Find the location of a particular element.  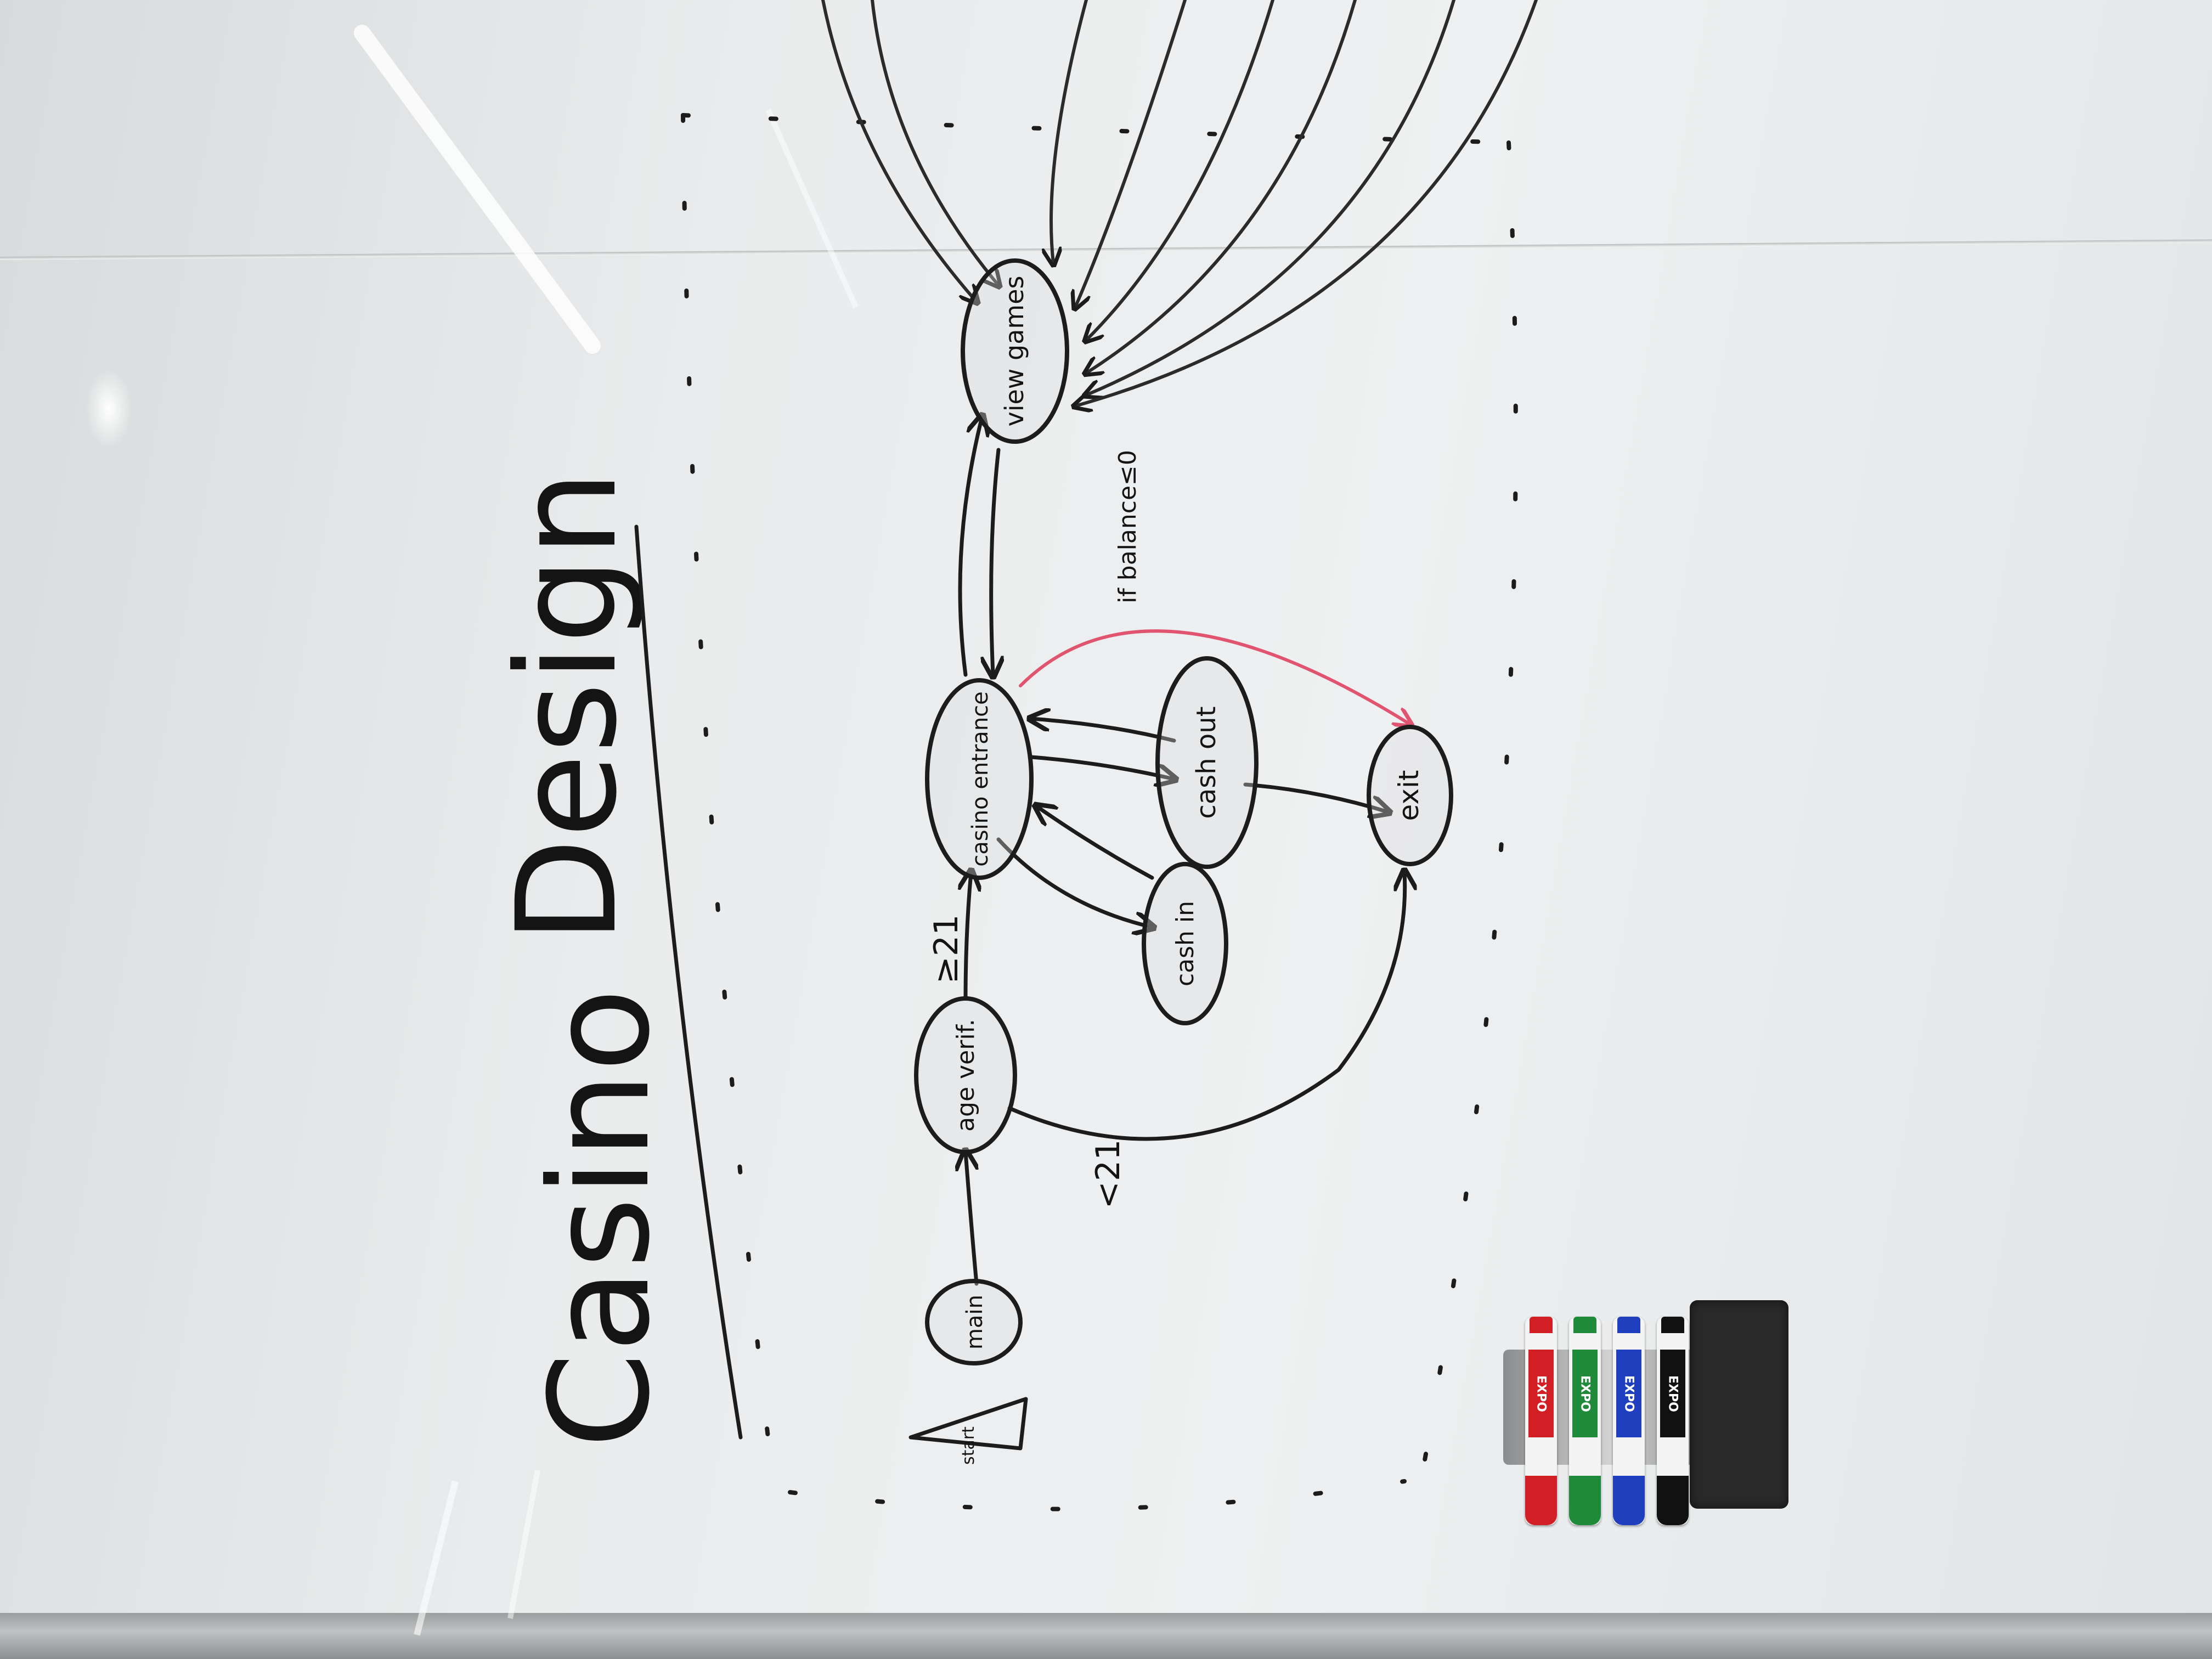

edge-label-balance-condition: if balance≤0 is located at coordinates (1128, 526).